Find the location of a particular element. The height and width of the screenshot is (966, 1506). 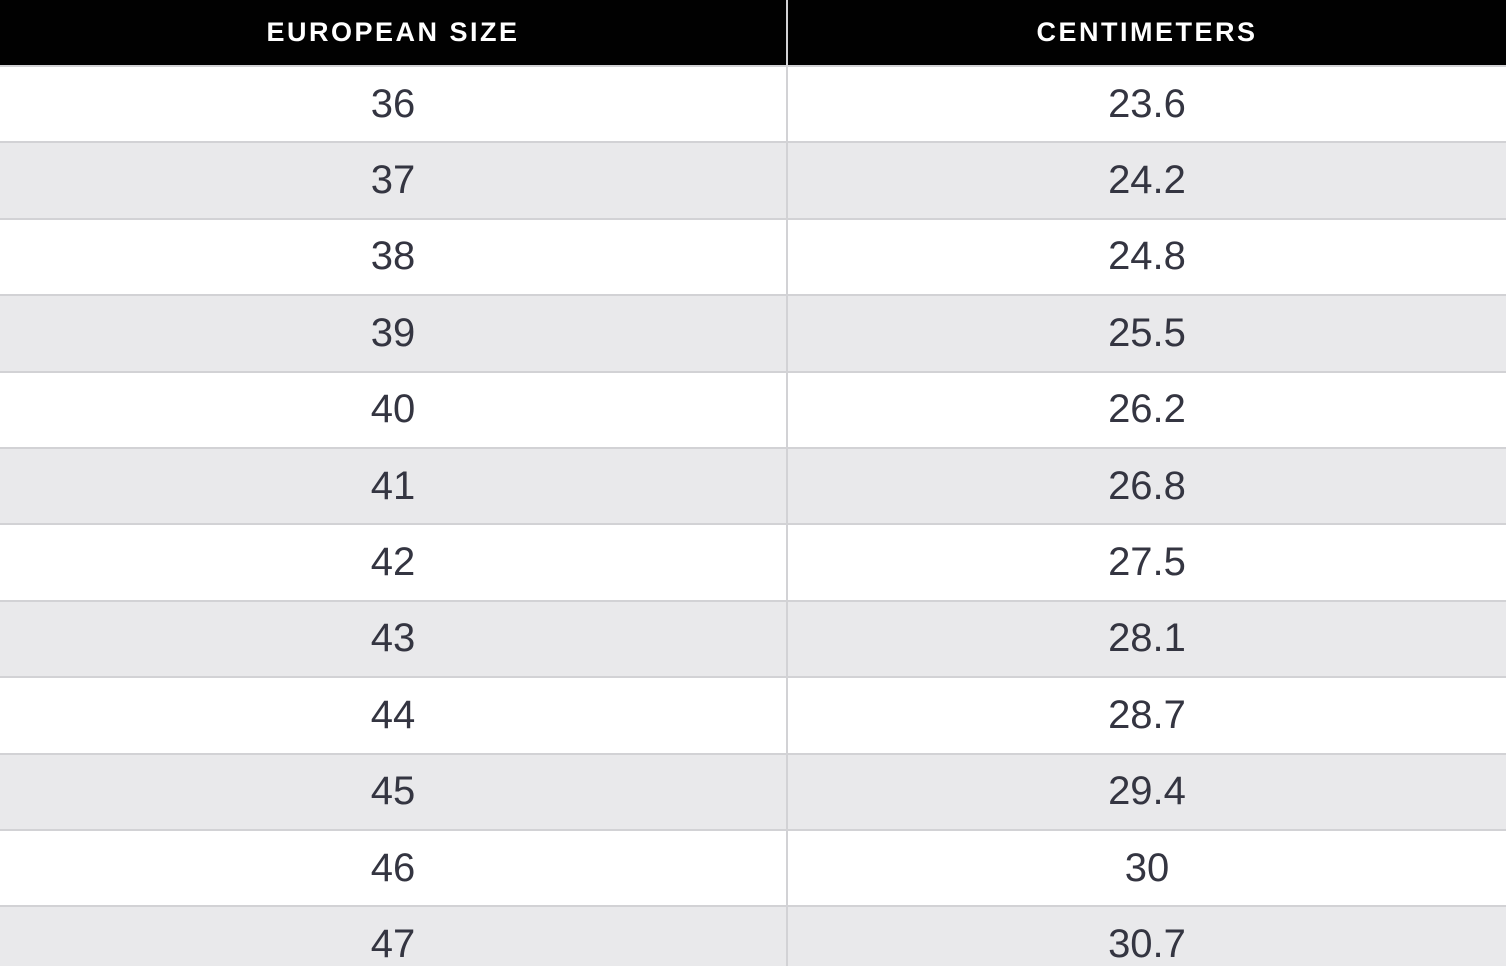

table-row: 43 28.1 is located at coordinates (753, 638).